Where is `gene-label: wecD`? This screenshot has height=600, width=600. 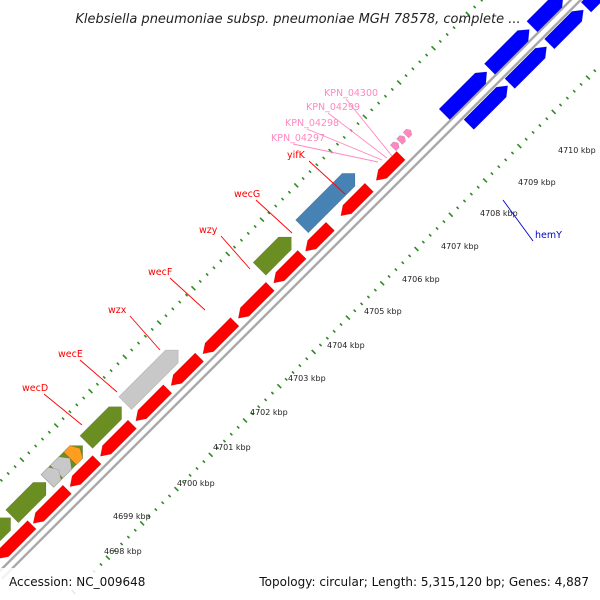
gene-label: wecD is located at coordinates (35, 388).